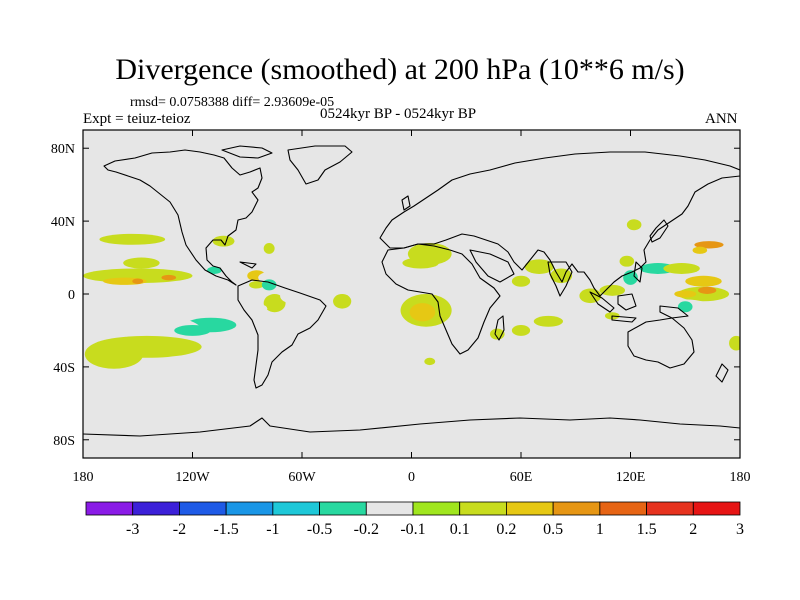  Describe the element at coordinates (137, 119) in the screenshot. I see `experiment-label: Expt = teiuz-teioz` at that location.